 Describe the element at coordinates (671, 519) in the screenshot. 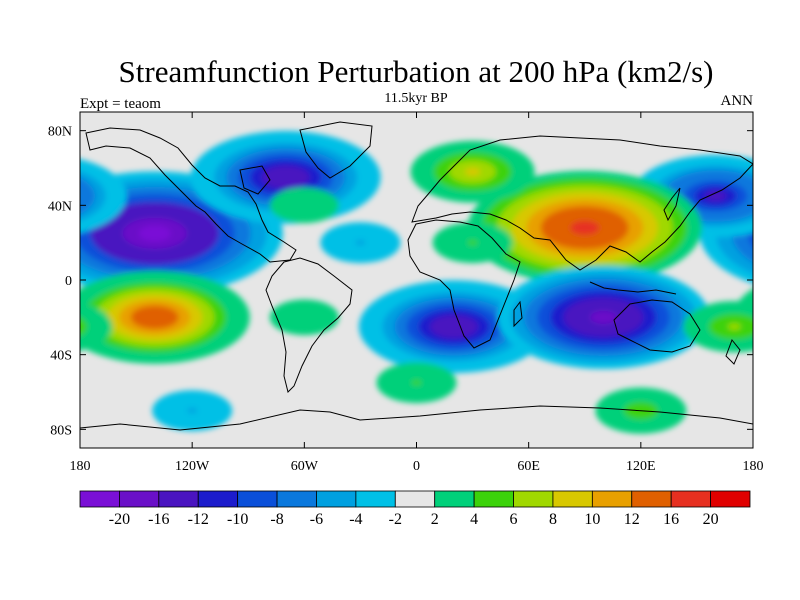

I see `colorbar-label: 16` at that location.